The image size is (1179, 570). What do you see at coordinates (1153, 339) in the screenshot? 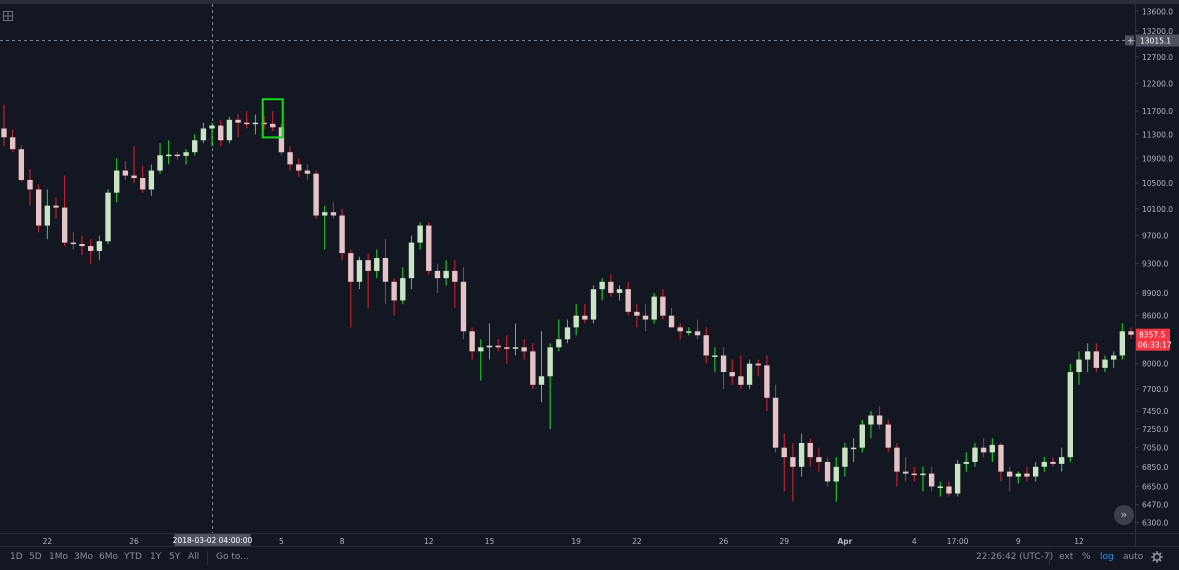
I see `last-price-label-bg` at bounding box center [1153, 339].